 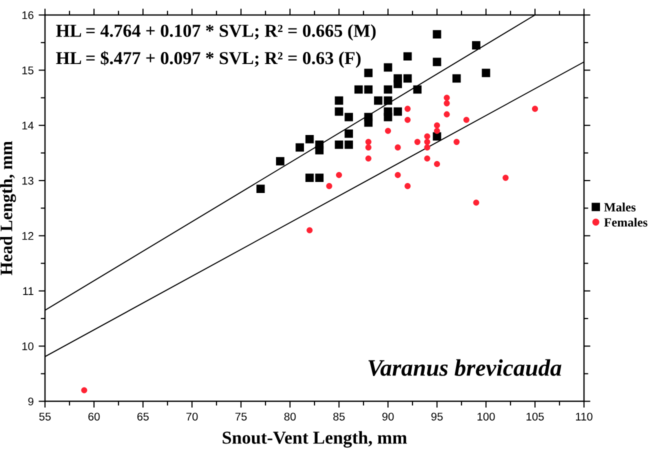 What do you see at coordinates (28, 15) in the screenshot?
I see `y-tick-label: 16` at bounding box center [28, 15].